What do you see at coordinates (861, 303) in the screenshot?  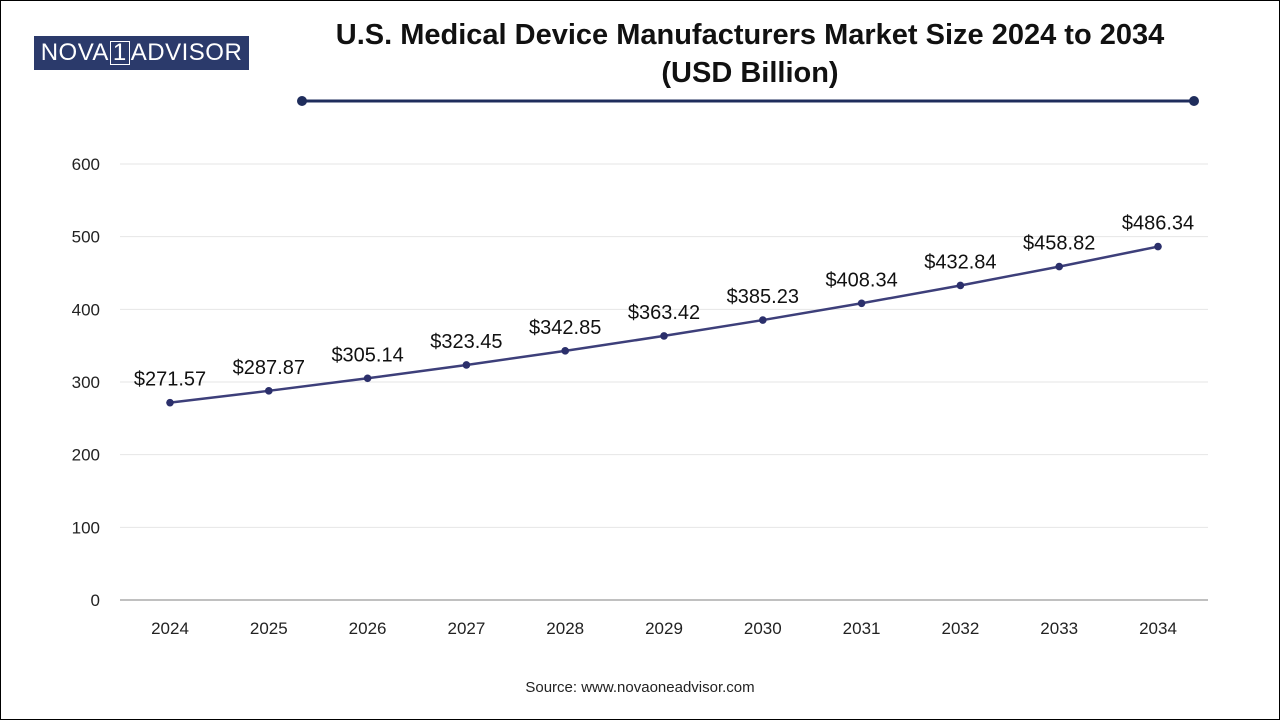 I see `data-point-2031` at bounding box center [861, 303].